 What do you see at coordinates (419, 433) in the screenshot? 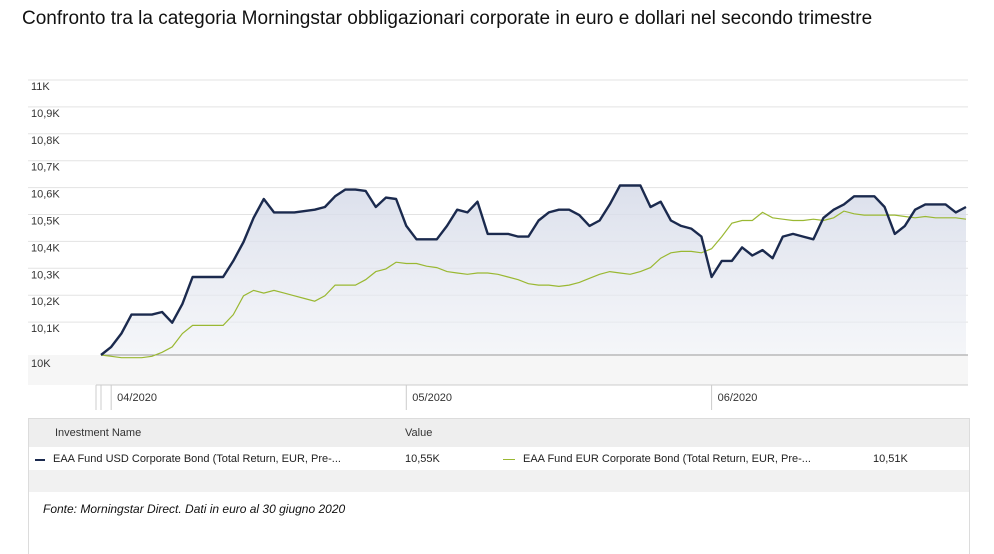
I see `legend-header-value: Value` at bounding box center [419, 433].